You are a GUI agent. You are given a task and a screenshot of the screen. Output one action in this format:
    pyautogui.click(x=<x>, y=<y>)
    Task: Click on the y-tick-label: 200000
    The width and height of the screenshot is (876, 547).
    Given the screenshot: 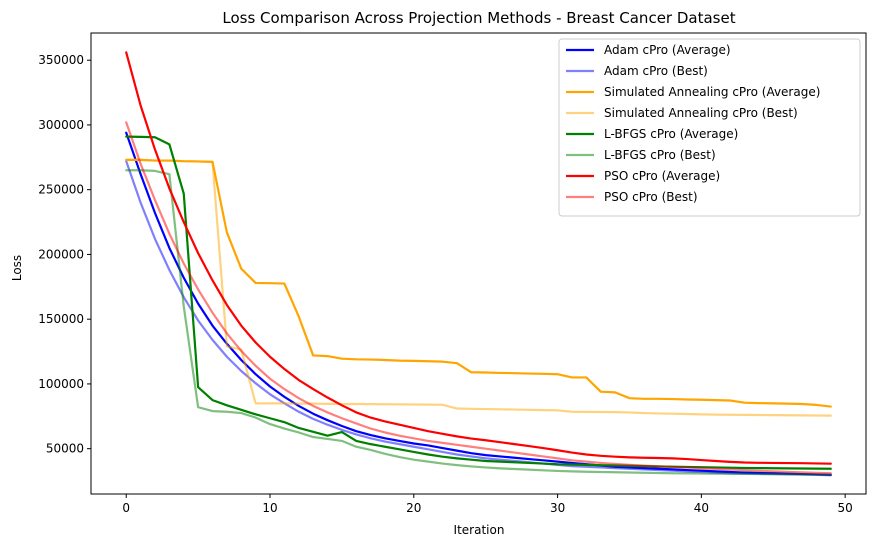 What is the action you would take?
    pyautogui.click(x=61, y=254)
    